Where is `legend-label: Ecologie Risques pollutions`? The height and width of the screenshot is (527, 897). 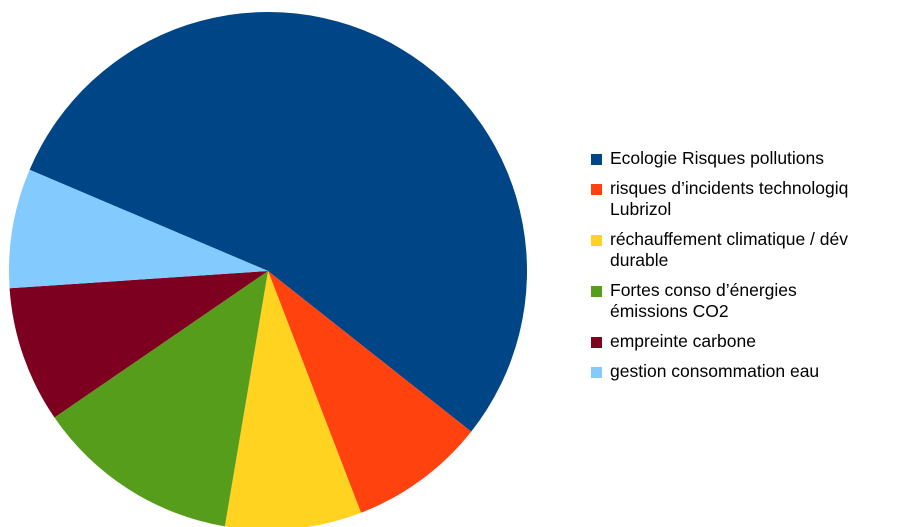
legend-label: Ecologie Risques pollutions is located at coordinates (717, 158).